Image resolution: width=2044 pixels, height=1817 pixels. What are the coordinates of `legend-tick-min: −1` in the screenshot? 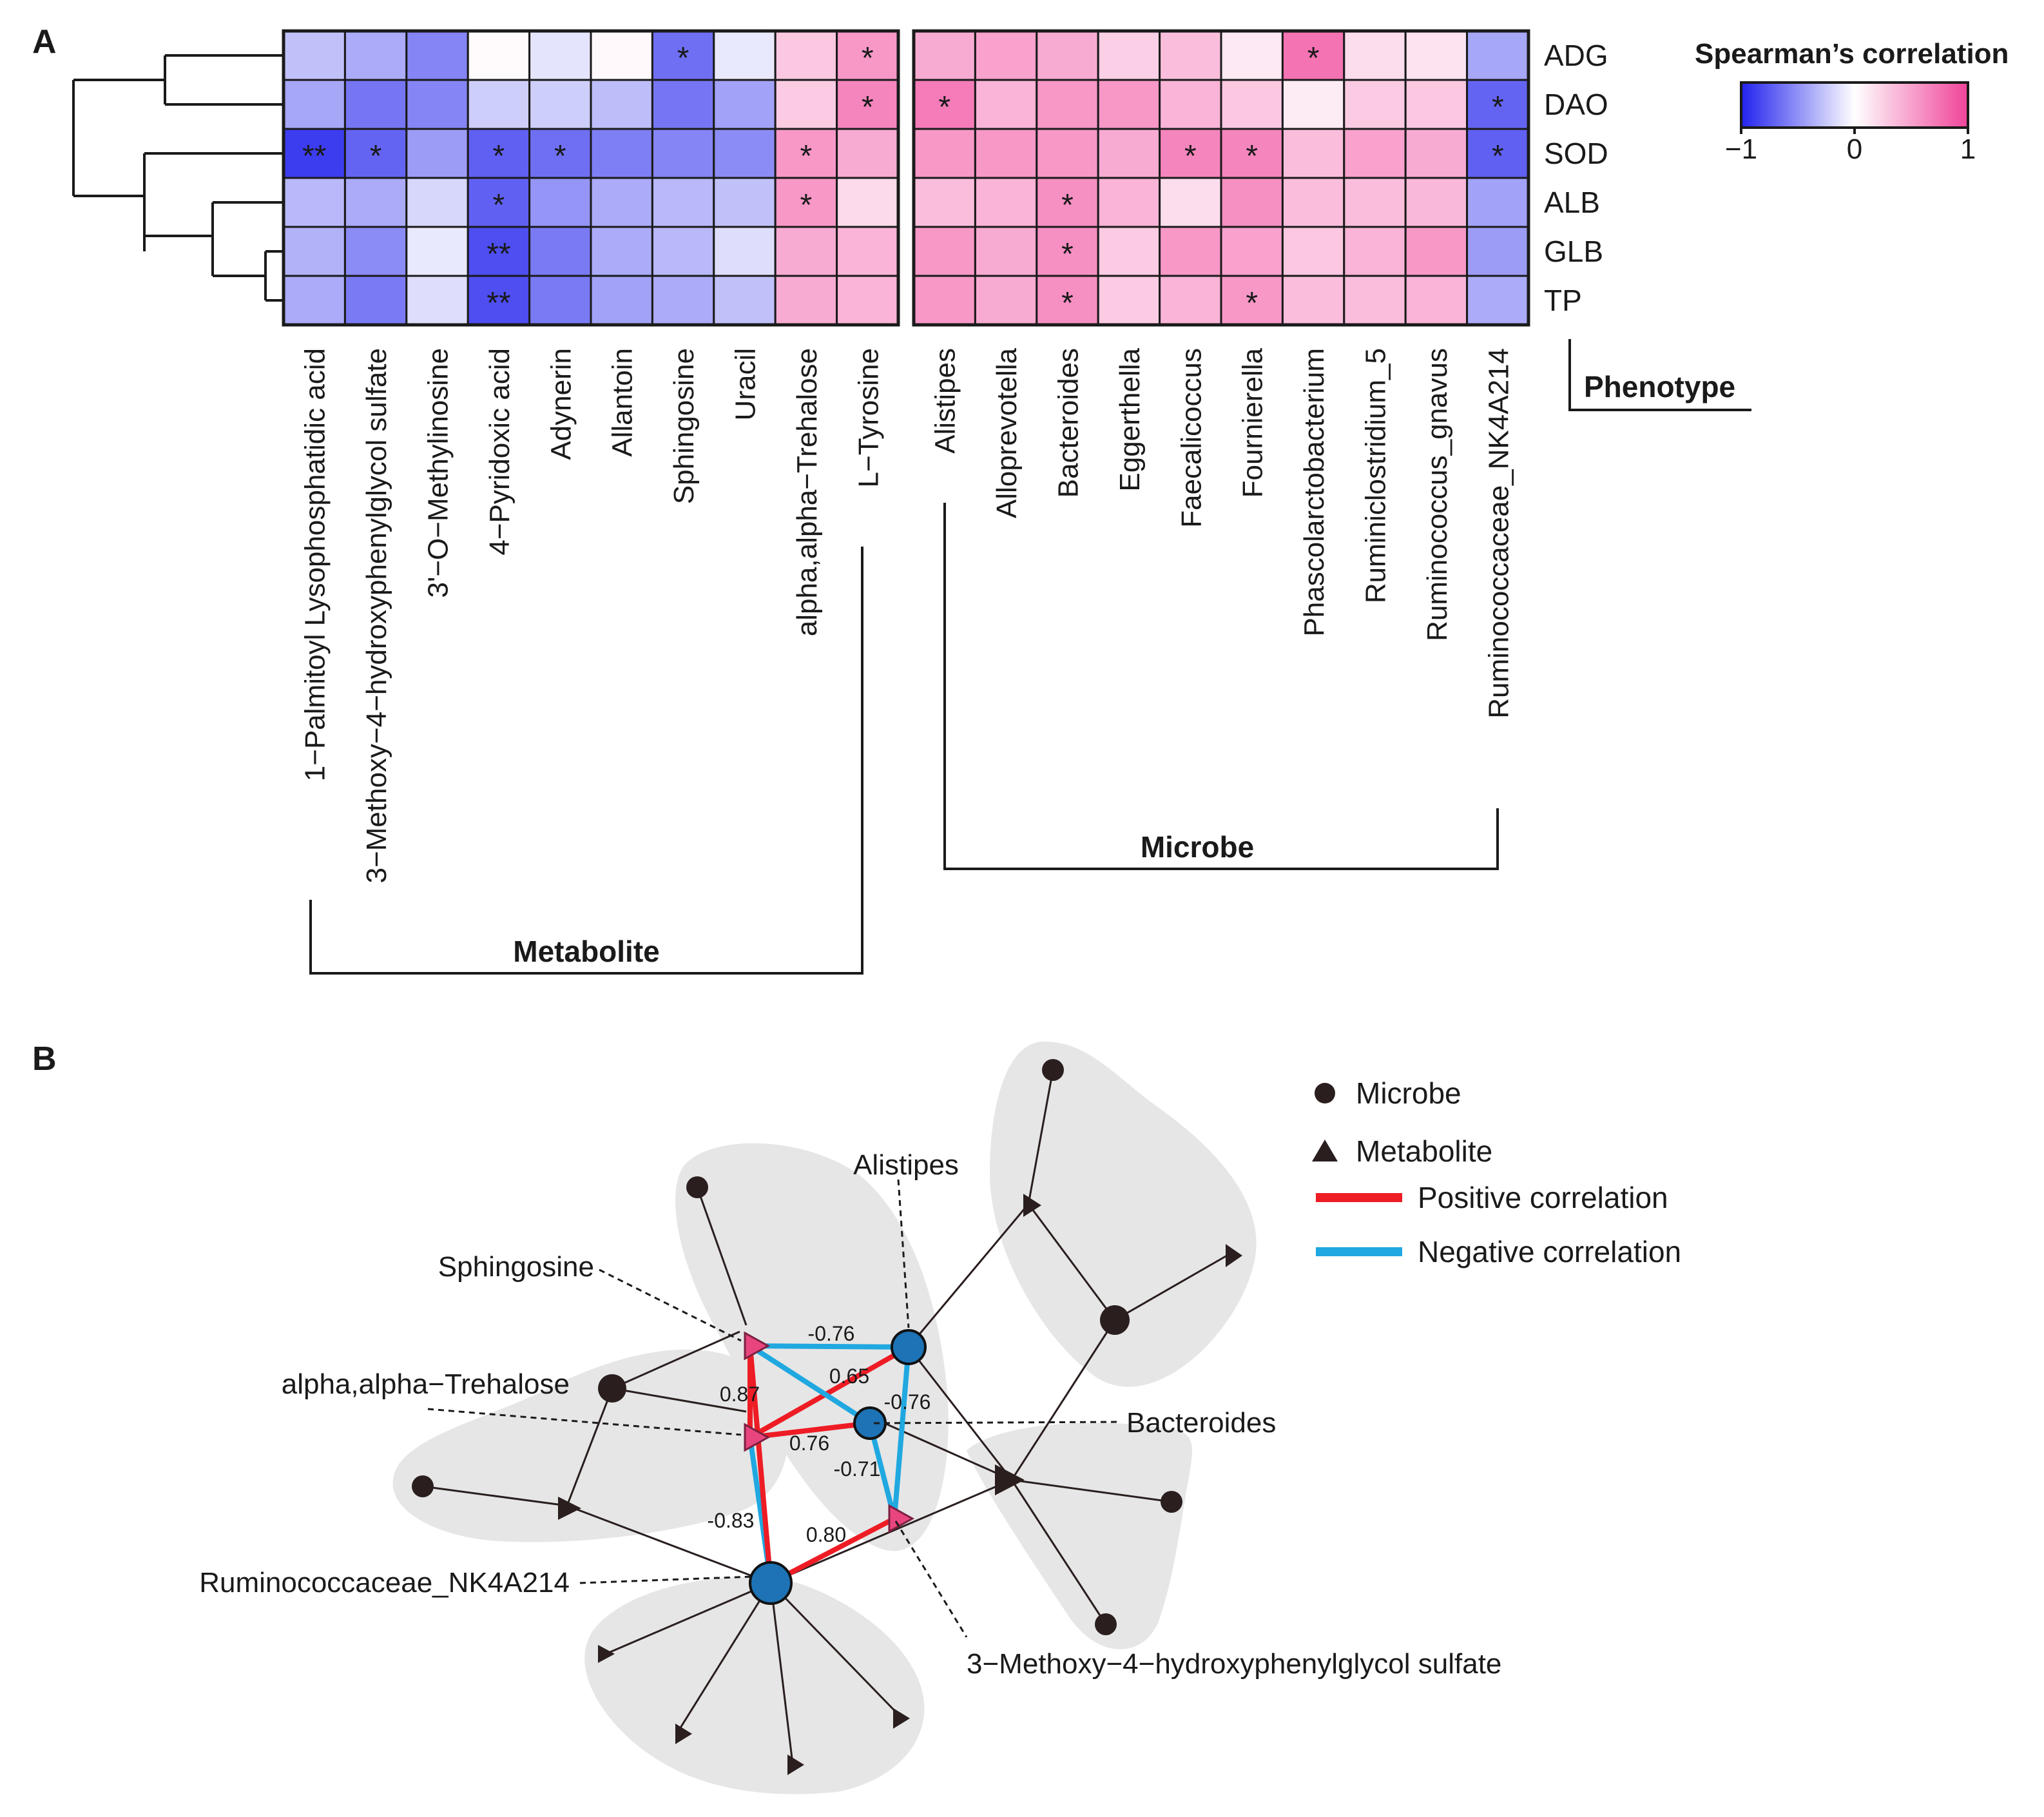 It's located at (1741, 149).